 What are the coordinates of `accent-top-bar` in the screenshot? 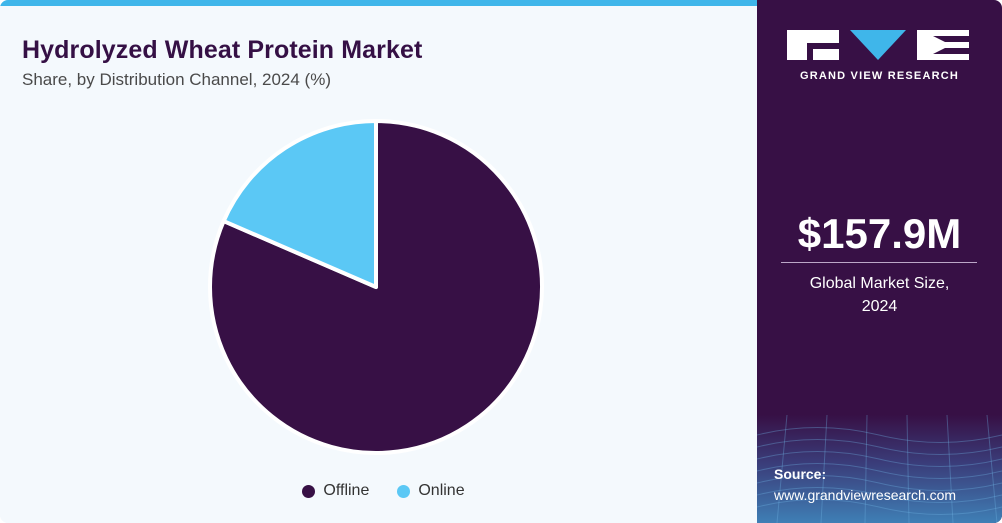 It's located at (378, 3).